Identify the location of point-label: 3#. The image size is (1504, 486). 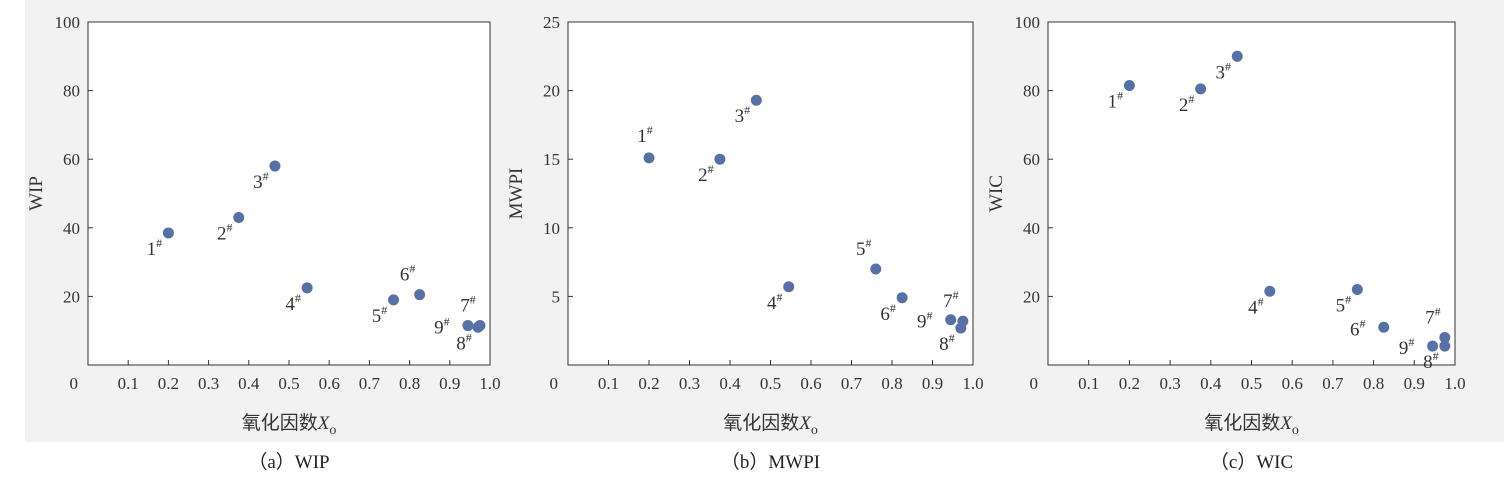
(1224, 71).